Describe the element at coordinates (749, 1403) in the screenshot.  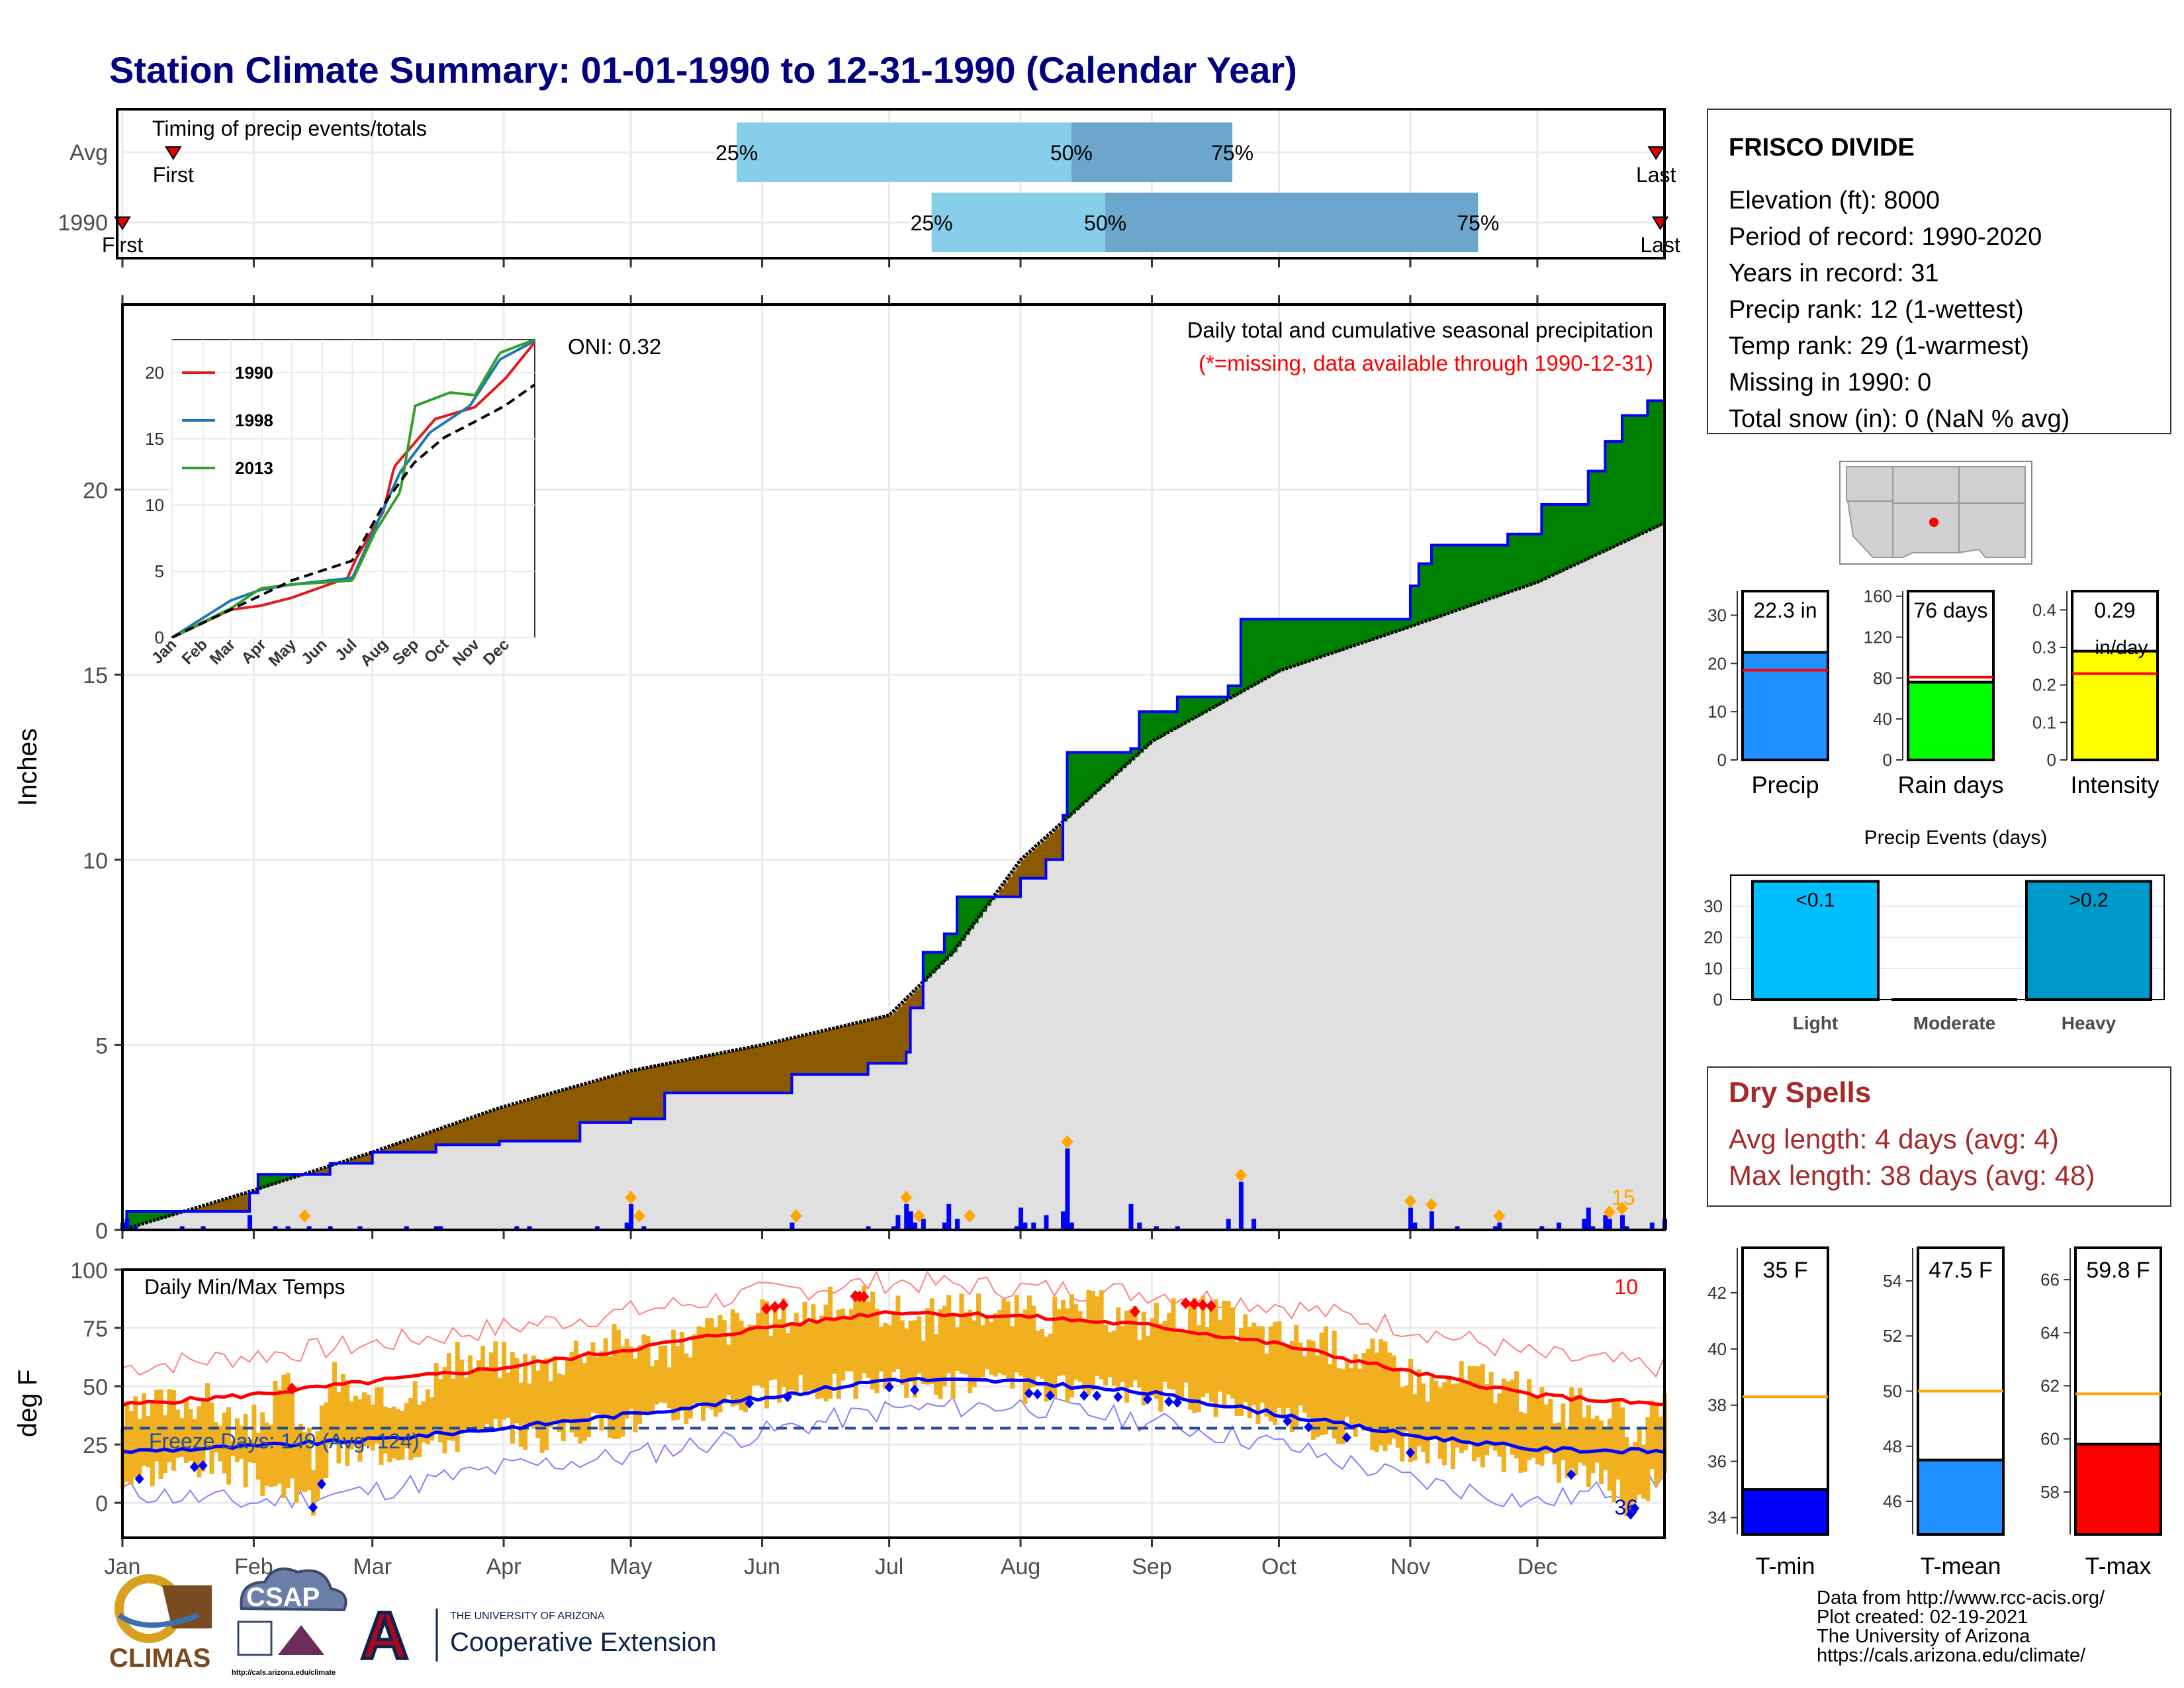
I see `record-low-marker` at that location.